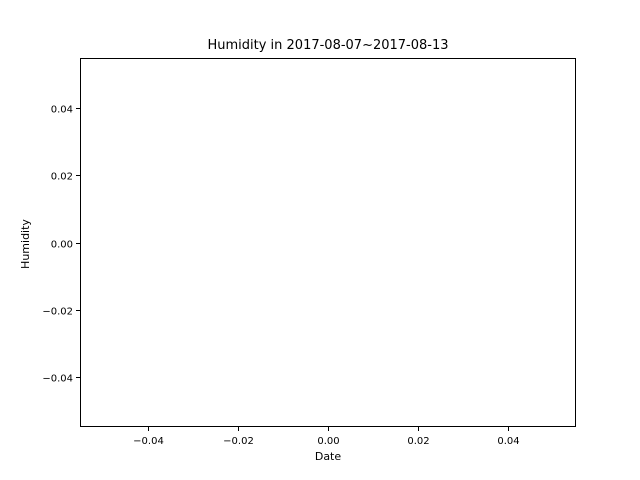  Describe the element at coordinates (328, 456) in the screenshot. I see `x-axis-label: Date` at that location.